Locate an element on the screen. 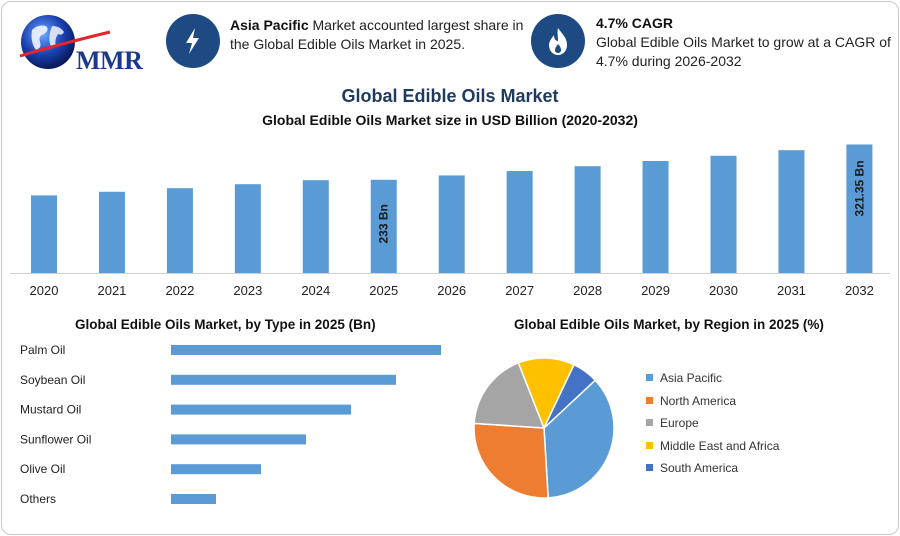  bar-2032 is located at coordinates (859, 208).